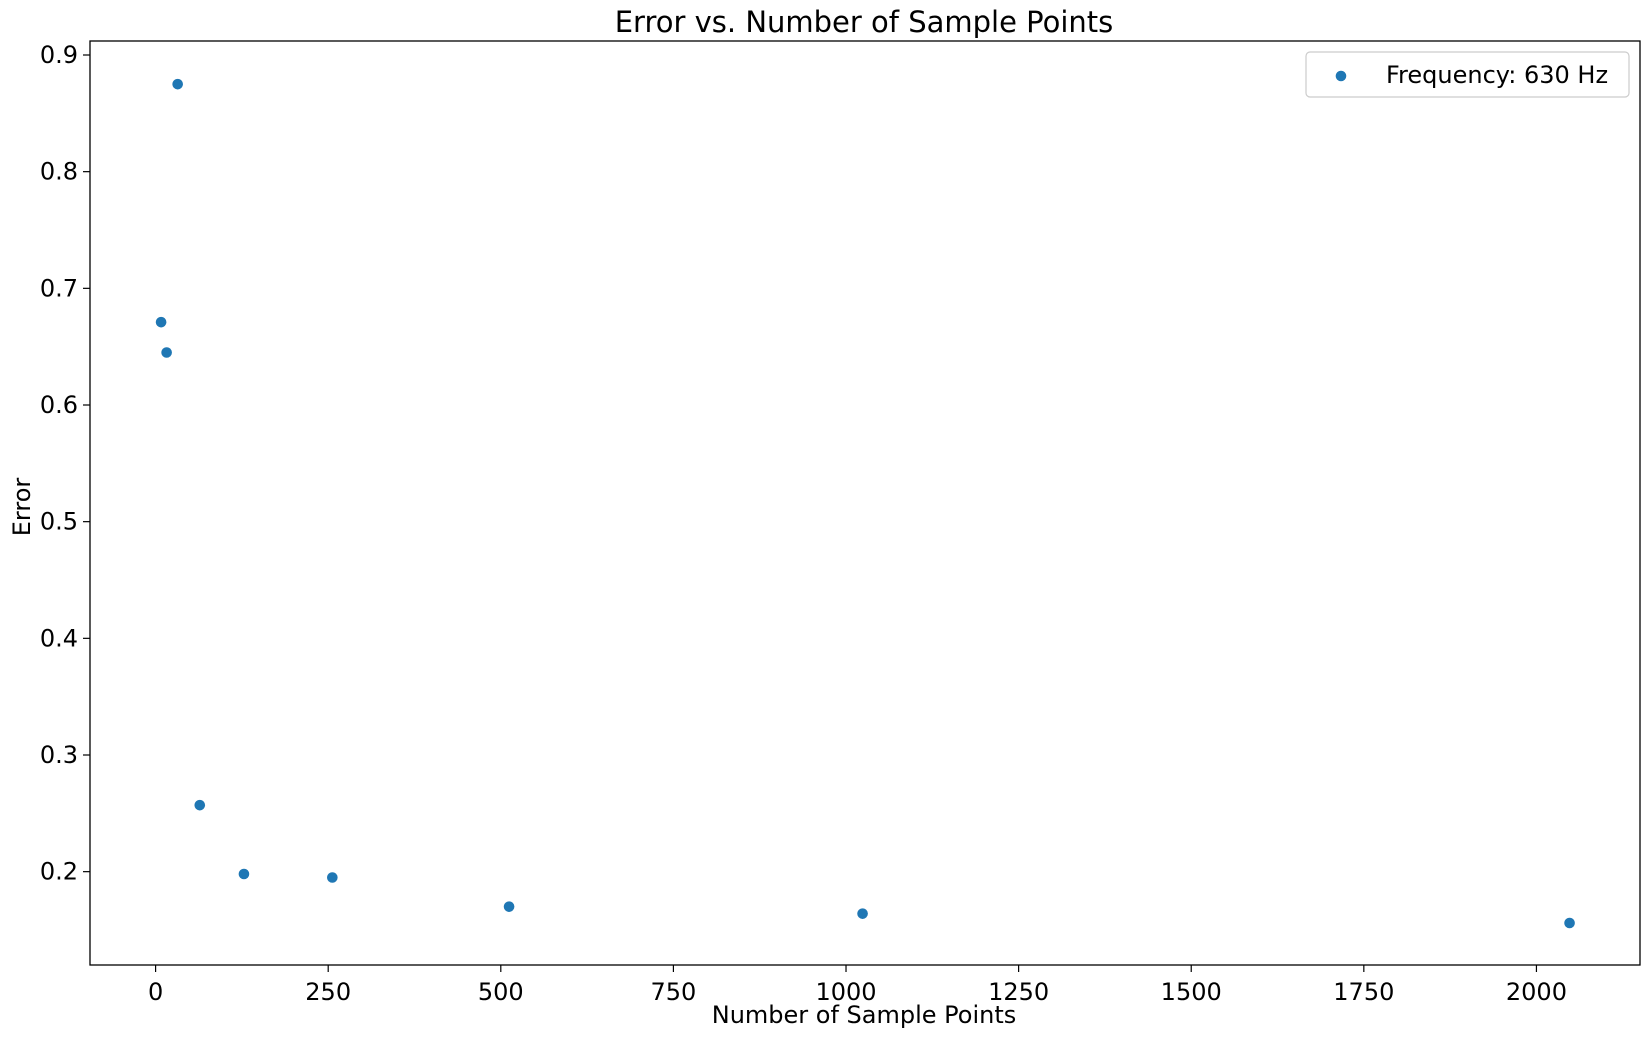 This screenshot has height=1042, width=1649. Describe the element at coordinates (1341, 76) in the screenshot. I see `legend-marker` at that location.